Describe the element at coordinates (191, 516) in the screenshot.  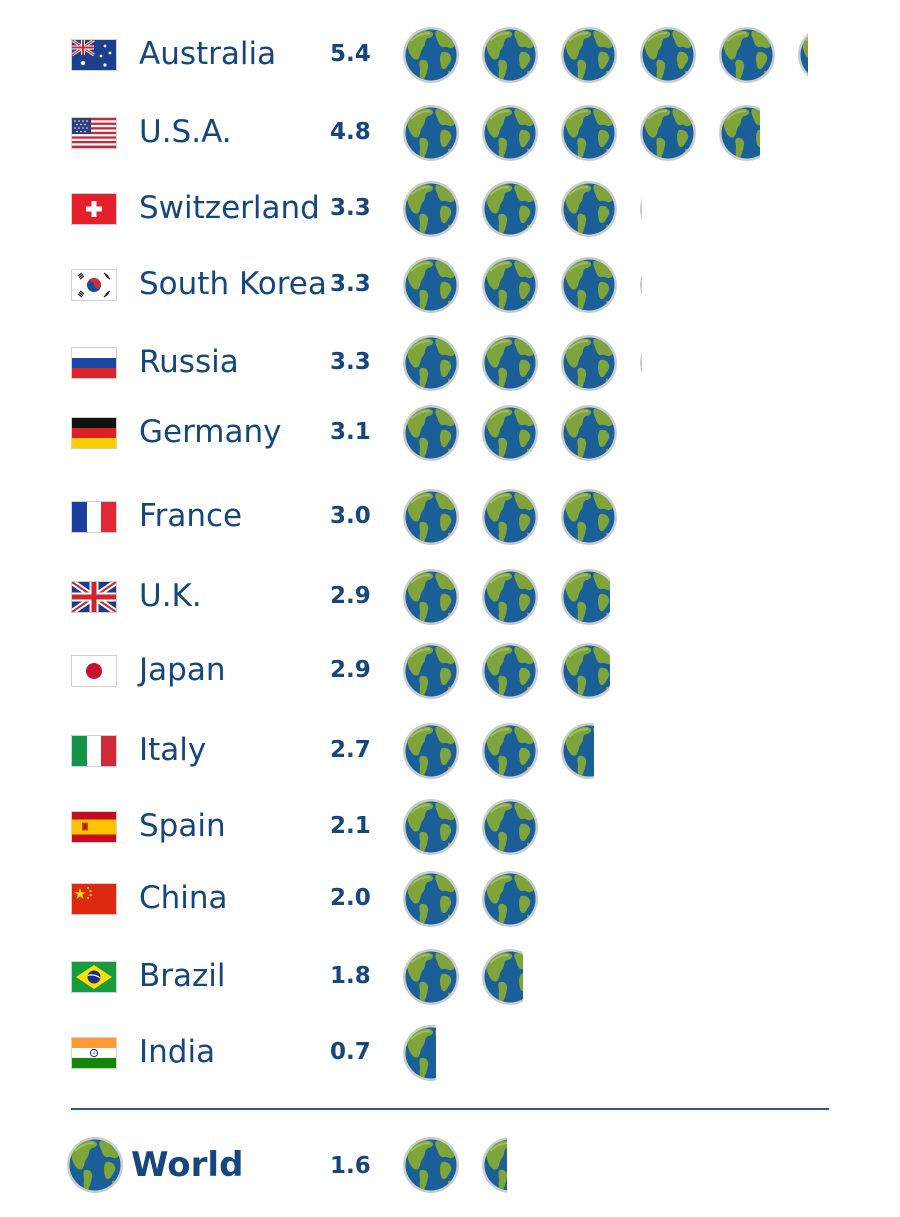
I see `country-label: France` at that location.